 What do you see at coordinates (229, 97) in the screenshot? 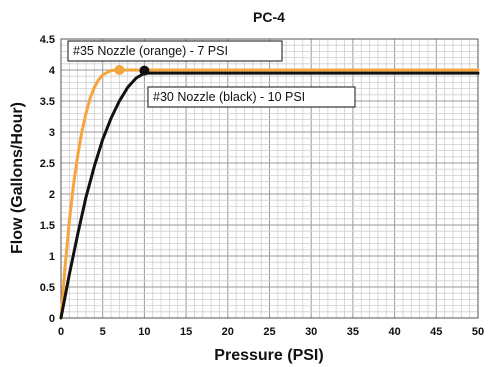
I see `annotation-black-text: #30 Nozzle (black) - 10 PSI` at bounding box center [229, 97].